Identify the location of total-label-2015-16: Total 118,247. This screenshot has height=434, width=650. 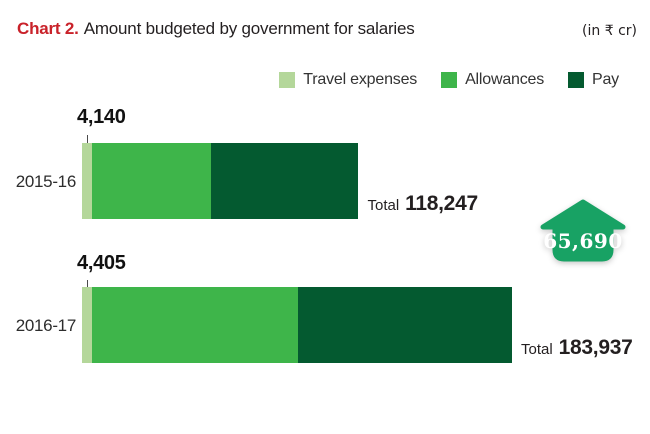
(422, 204).